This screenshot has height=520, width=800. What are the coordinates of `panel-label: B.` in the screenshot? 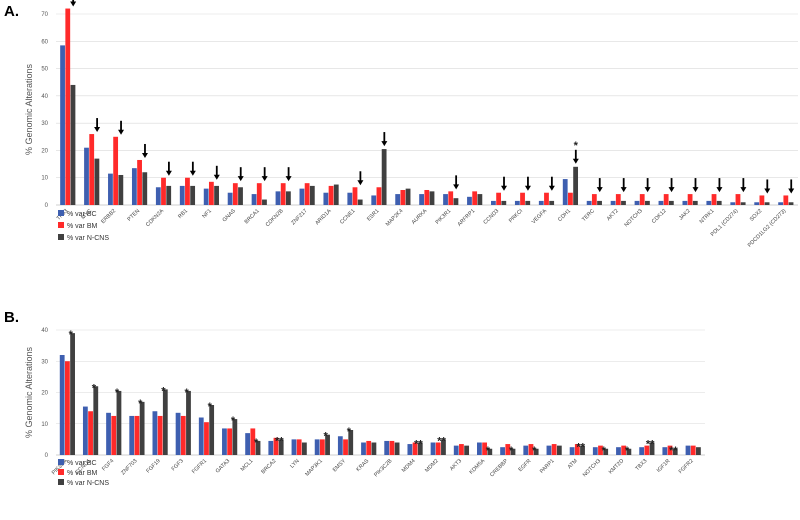 It's located at (11, 317).